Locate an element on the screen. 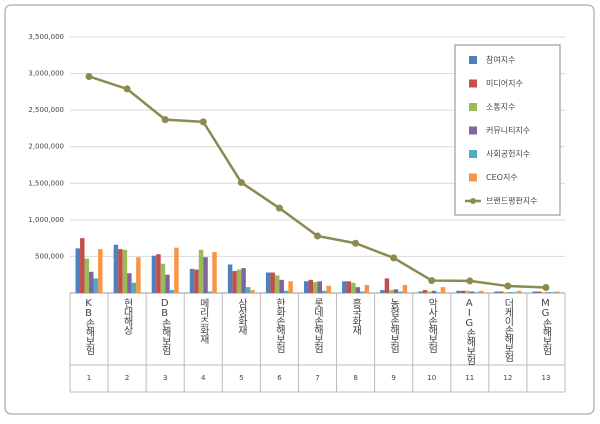 The width and height of the screenshot is (600, 424). rank-label: 2 is located at coordinates (127, 378).